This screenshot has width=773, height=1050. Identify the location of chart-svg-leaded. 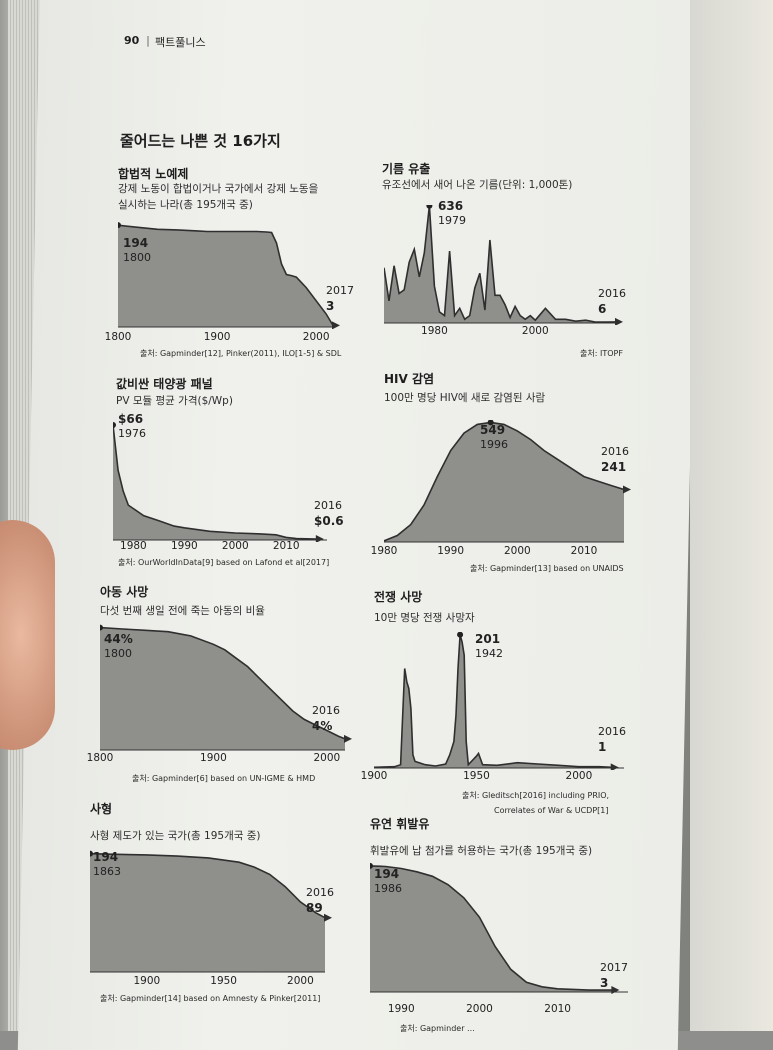
(499, 928).